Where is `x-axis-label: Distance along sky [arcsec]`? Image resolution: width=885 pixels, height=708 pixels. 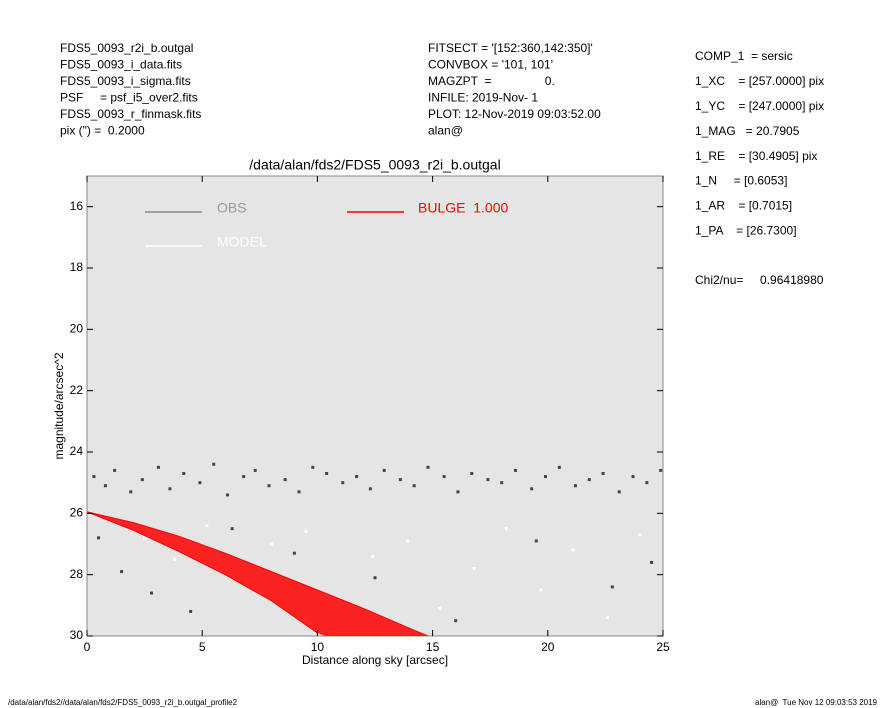
x-axis-label: Distance along sky [arcsec] is located at coordinates (375, 660).